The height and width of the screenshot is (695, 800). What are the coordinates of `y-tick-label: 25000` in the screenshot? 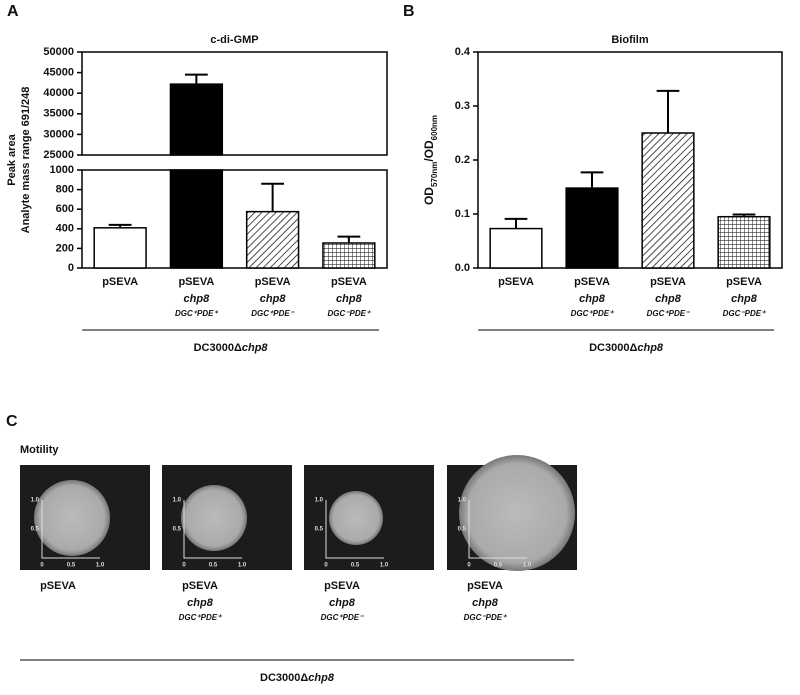 It's located at (58, 155).